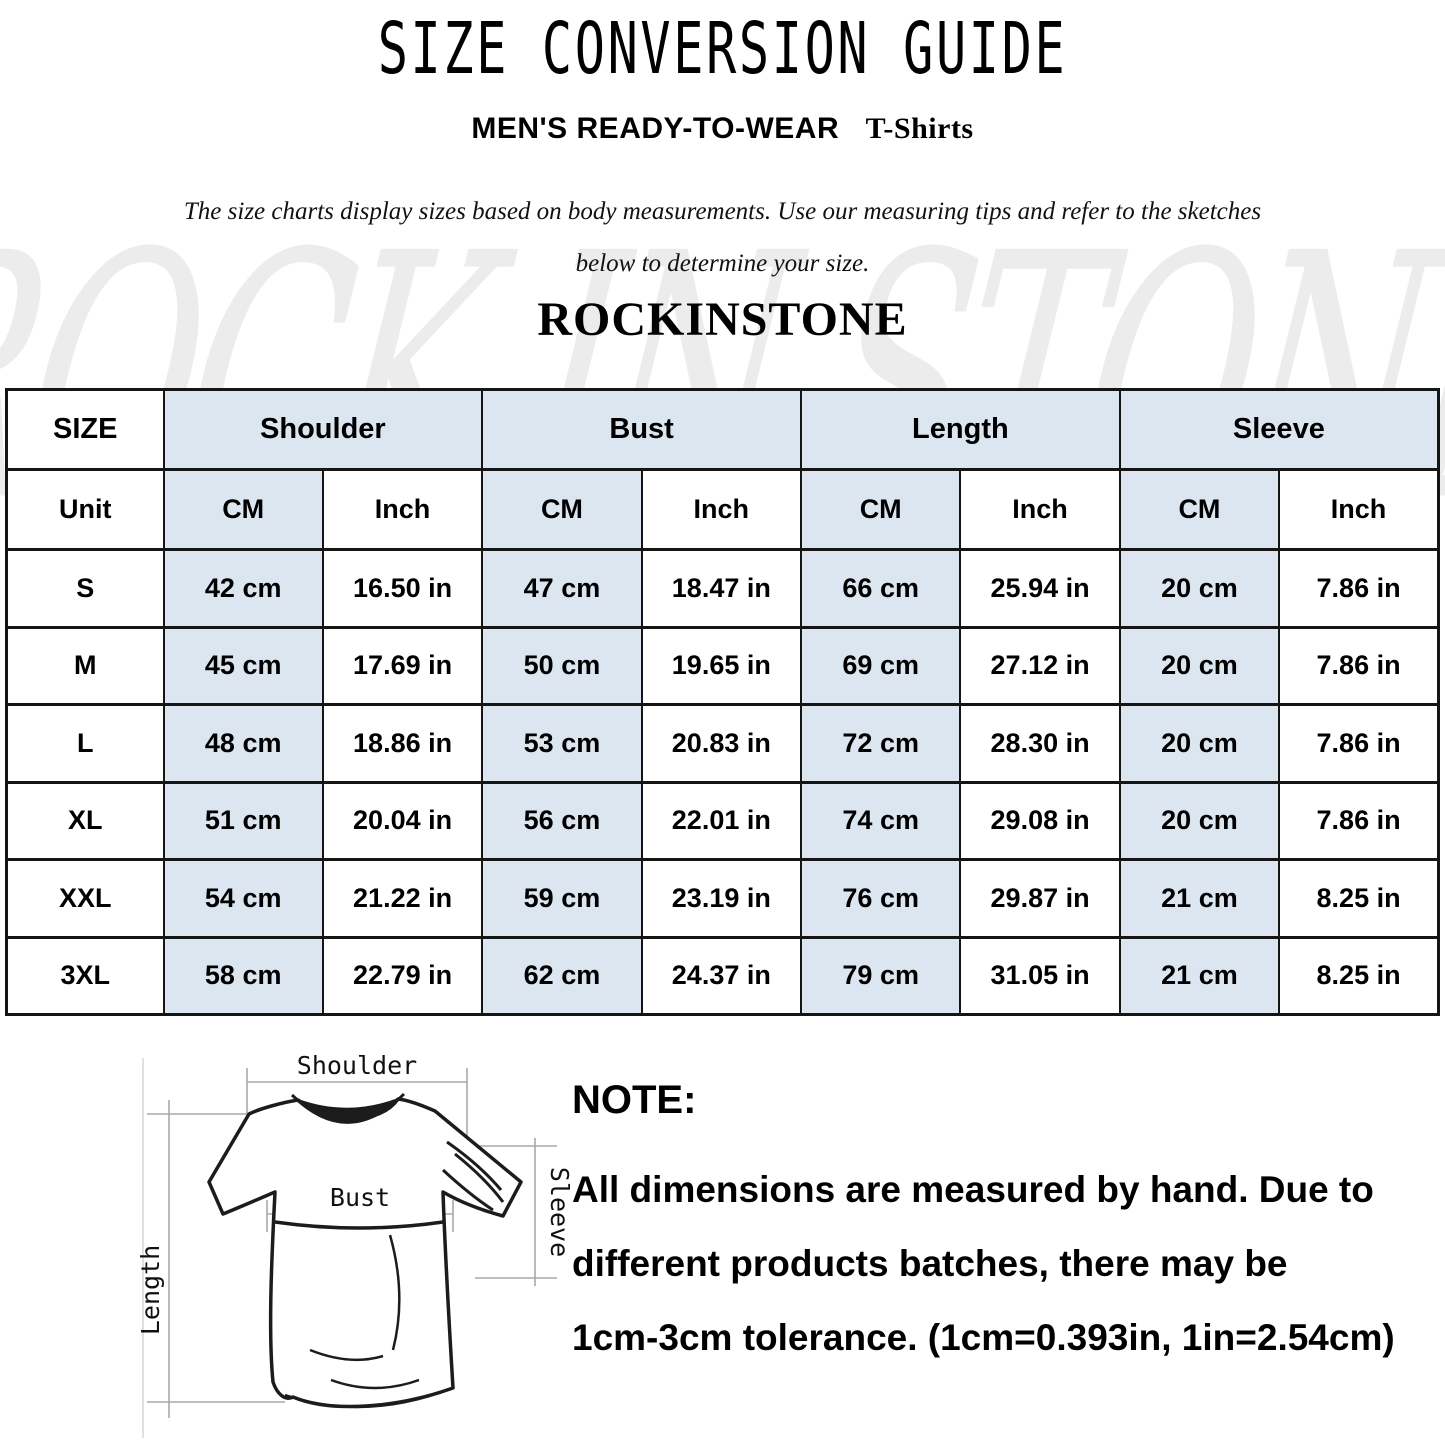 The image size is (1445, 1450). What do you see at coordinates (85, 588) in the screenshot?
I see `size-cell: S` at bounding box center [85, 588].